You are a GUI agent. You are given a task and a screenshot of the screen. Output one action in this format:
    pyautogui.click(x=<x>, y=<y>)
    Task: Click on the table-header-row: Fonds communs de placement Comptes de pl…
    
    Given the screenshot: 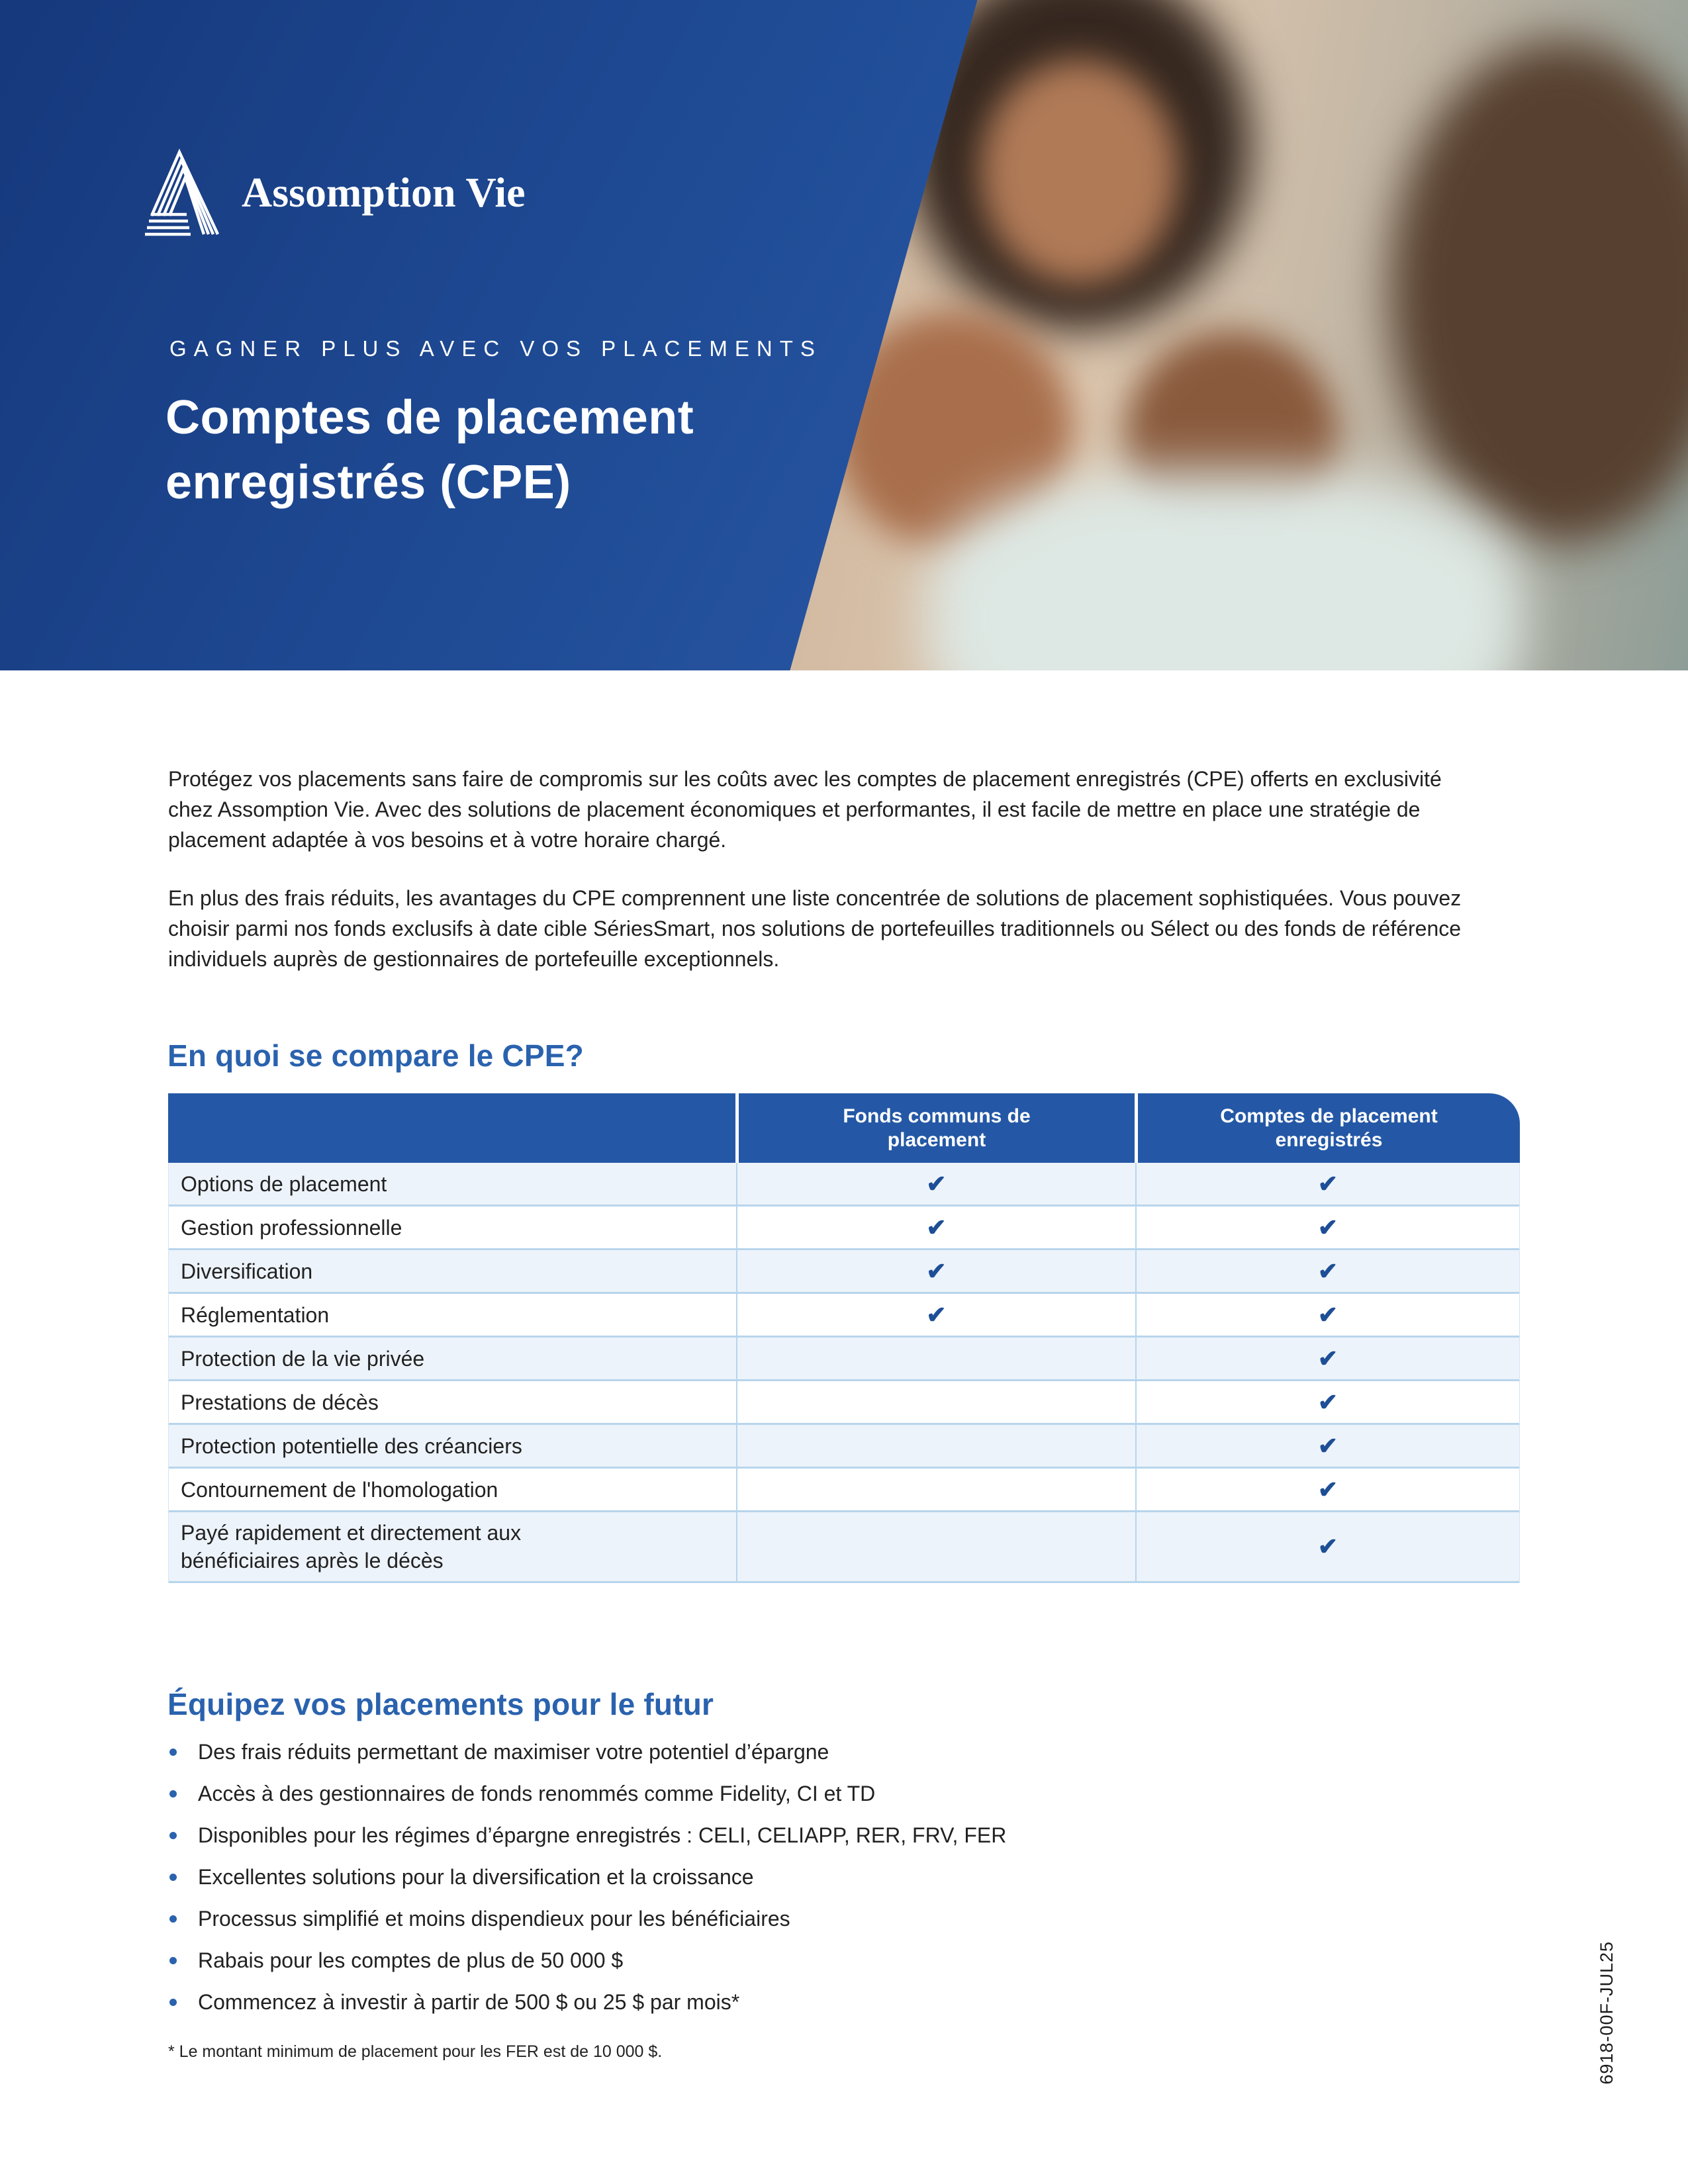 What is the action you would take?
    pyautogui.click(x=844, y=1128)
    